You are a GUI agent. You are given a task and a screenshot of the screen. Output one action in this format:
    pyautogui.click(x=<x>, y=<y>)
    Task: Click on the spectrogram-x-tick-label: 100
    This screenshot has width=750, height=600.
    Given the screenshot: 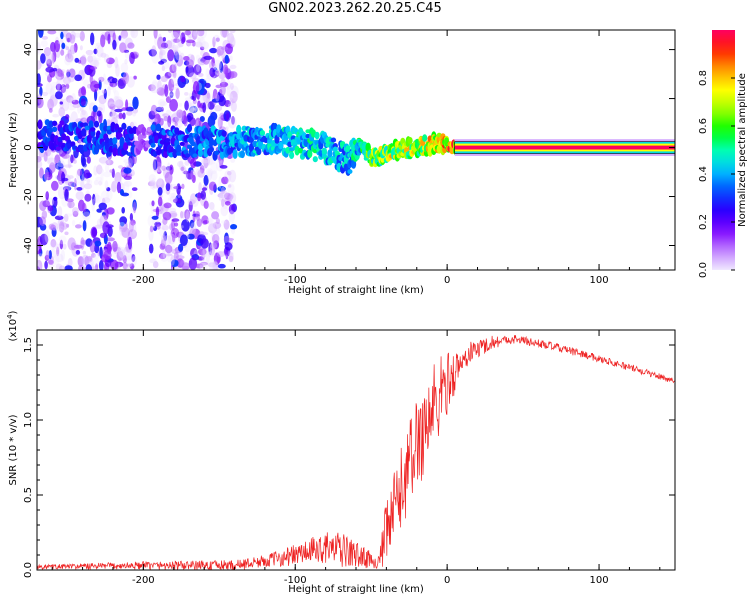 What is the action you would take?
    pyautogui.click(x=599, y=280)
    